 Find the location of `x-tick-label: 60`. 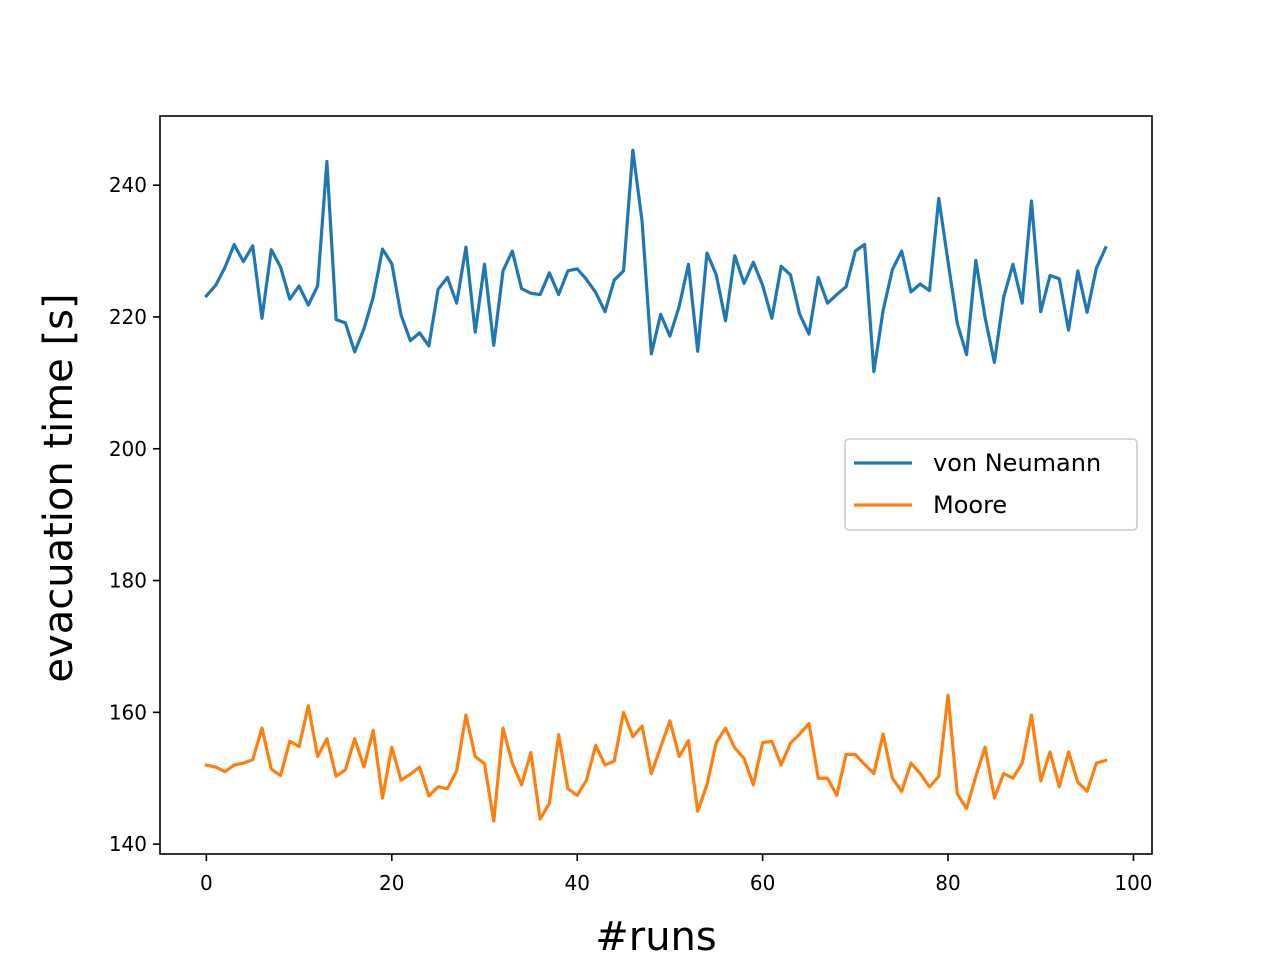

x-tick-label: 60 is located at coordinates (762, 883).